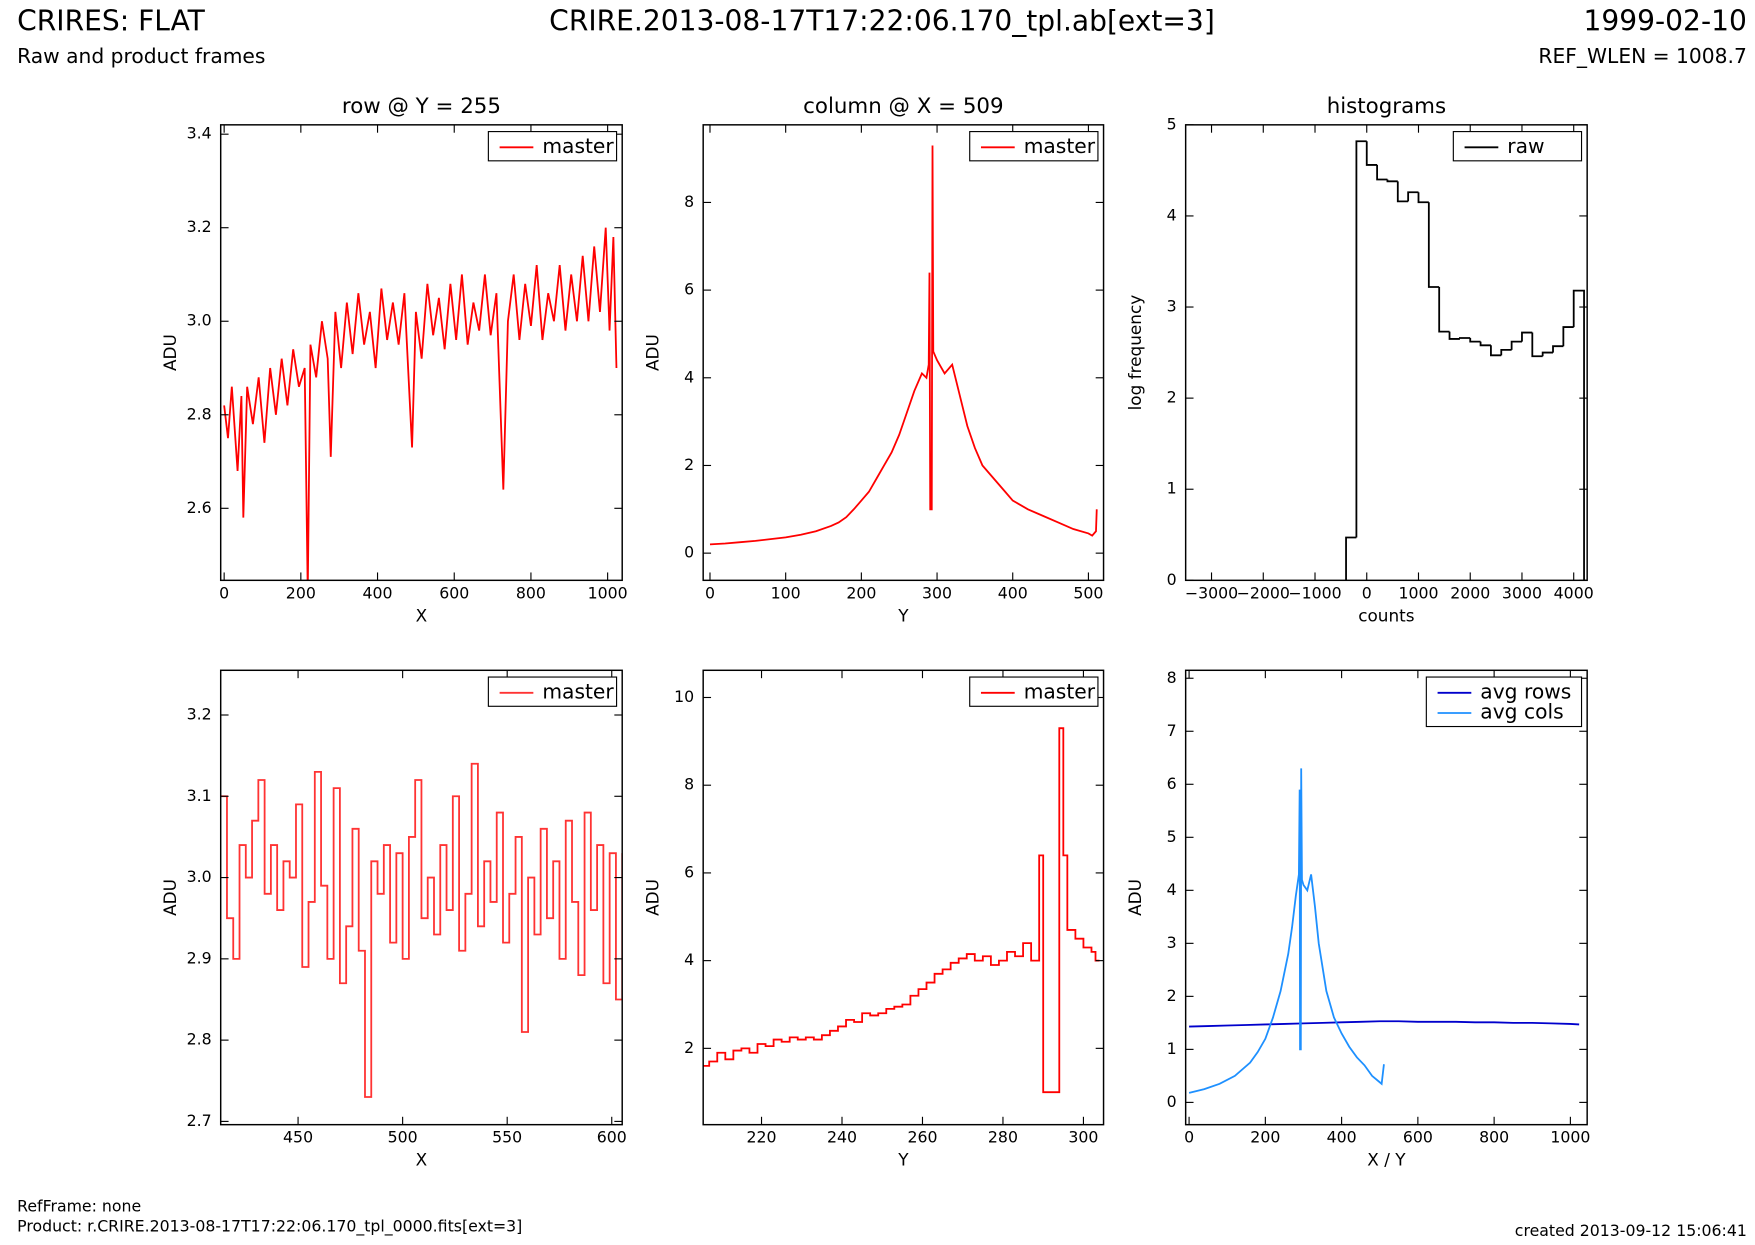  I want to click on legend-label: avg cols, so click(1521, 712).